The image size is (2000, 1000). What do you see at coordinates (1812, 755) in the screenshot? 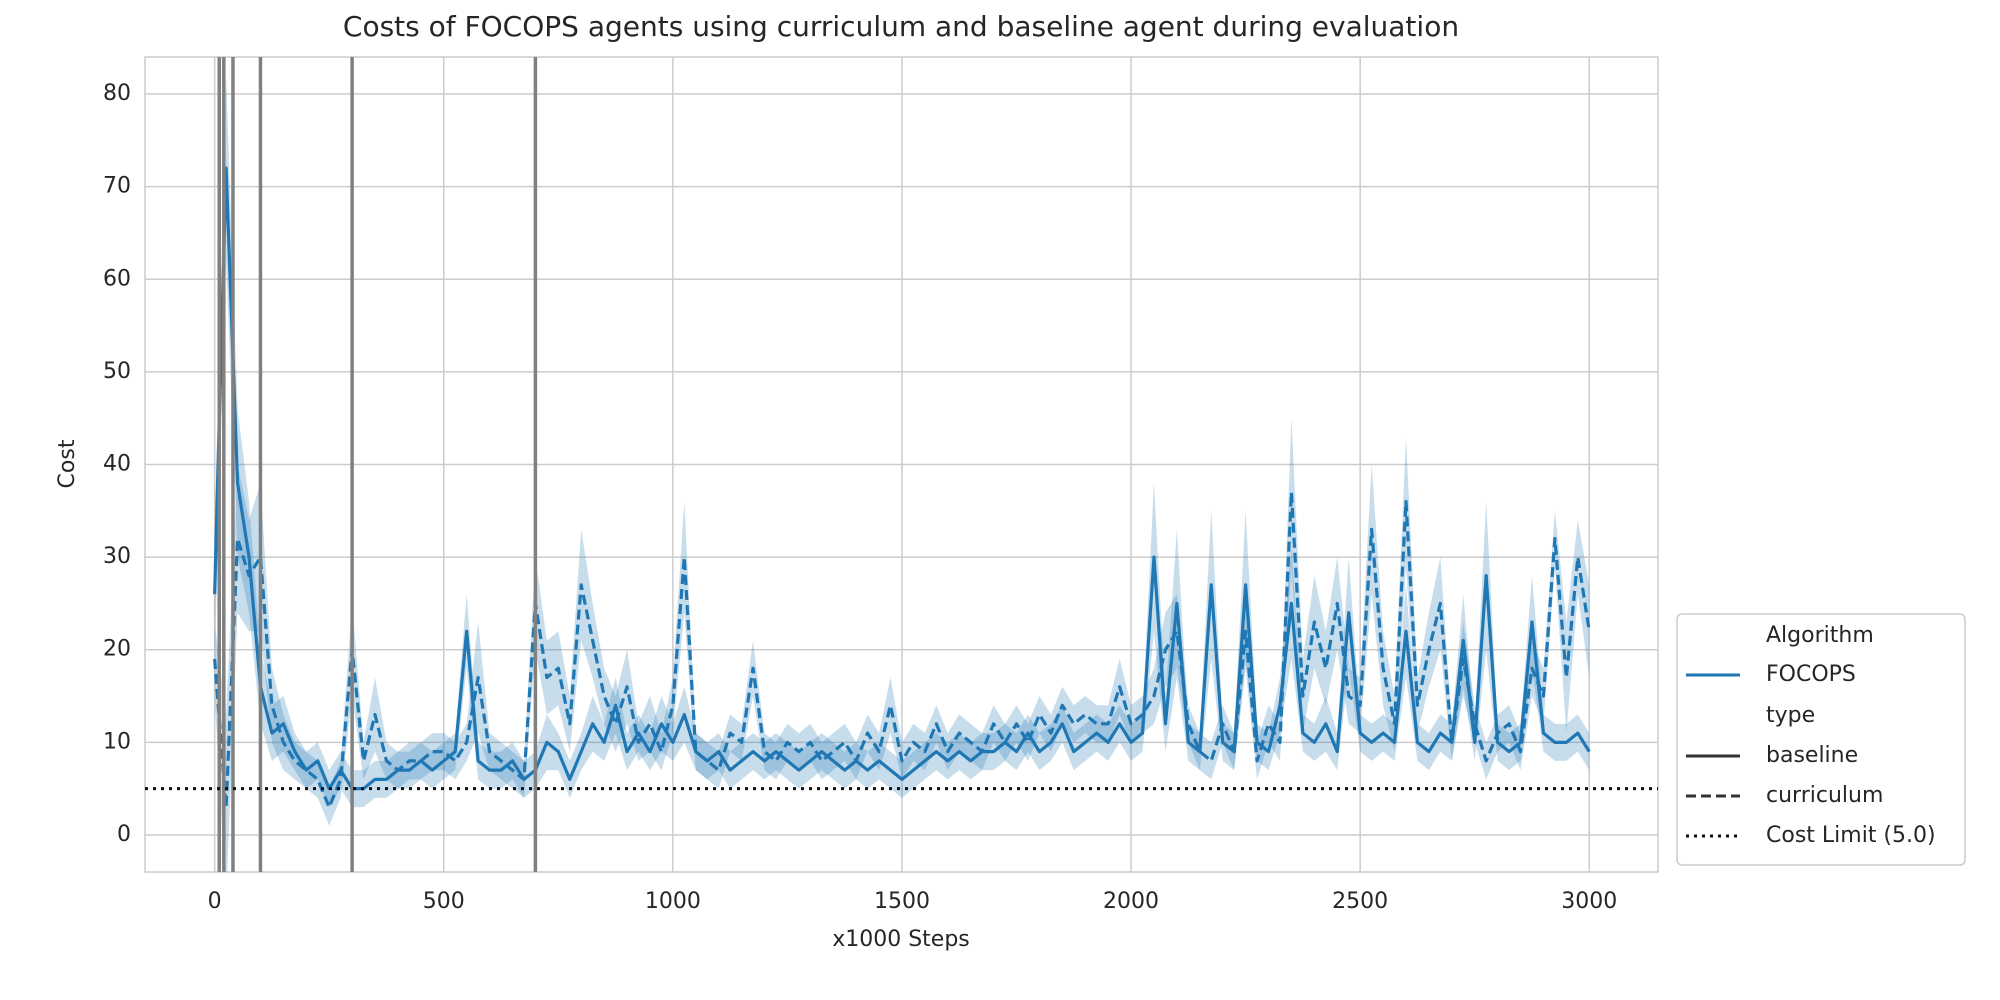
I see `legend-label: baseline` at bounding box center [1812, 755].